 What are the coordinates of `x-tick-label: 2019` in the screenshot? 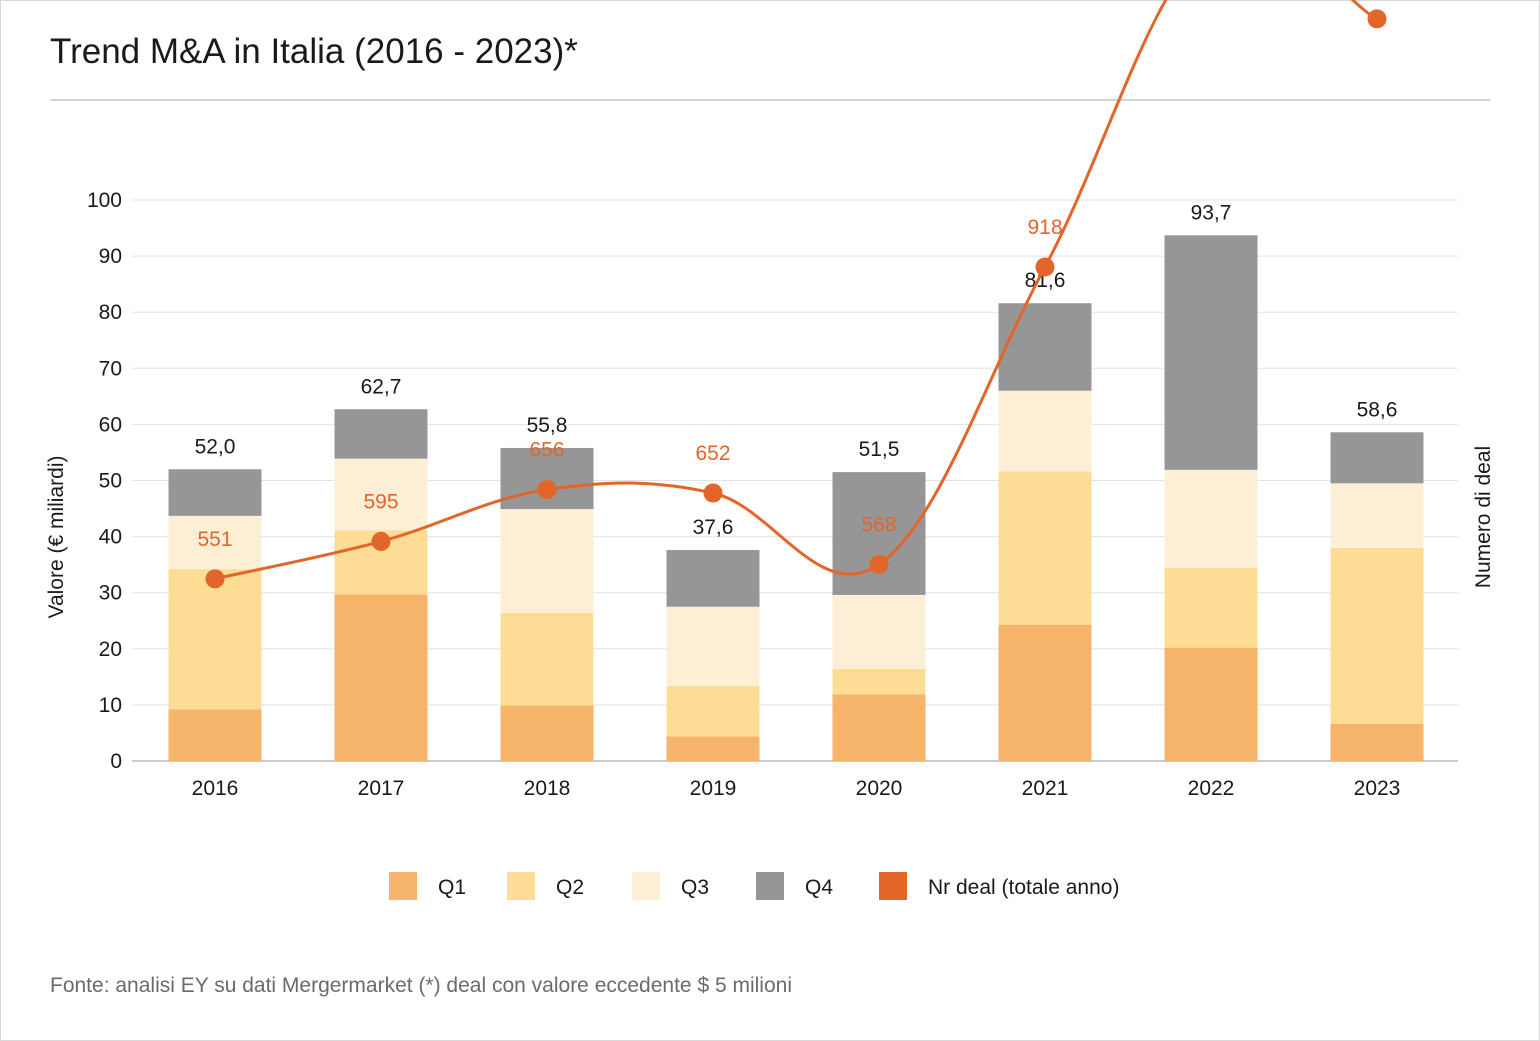 It's located at (713, 788).